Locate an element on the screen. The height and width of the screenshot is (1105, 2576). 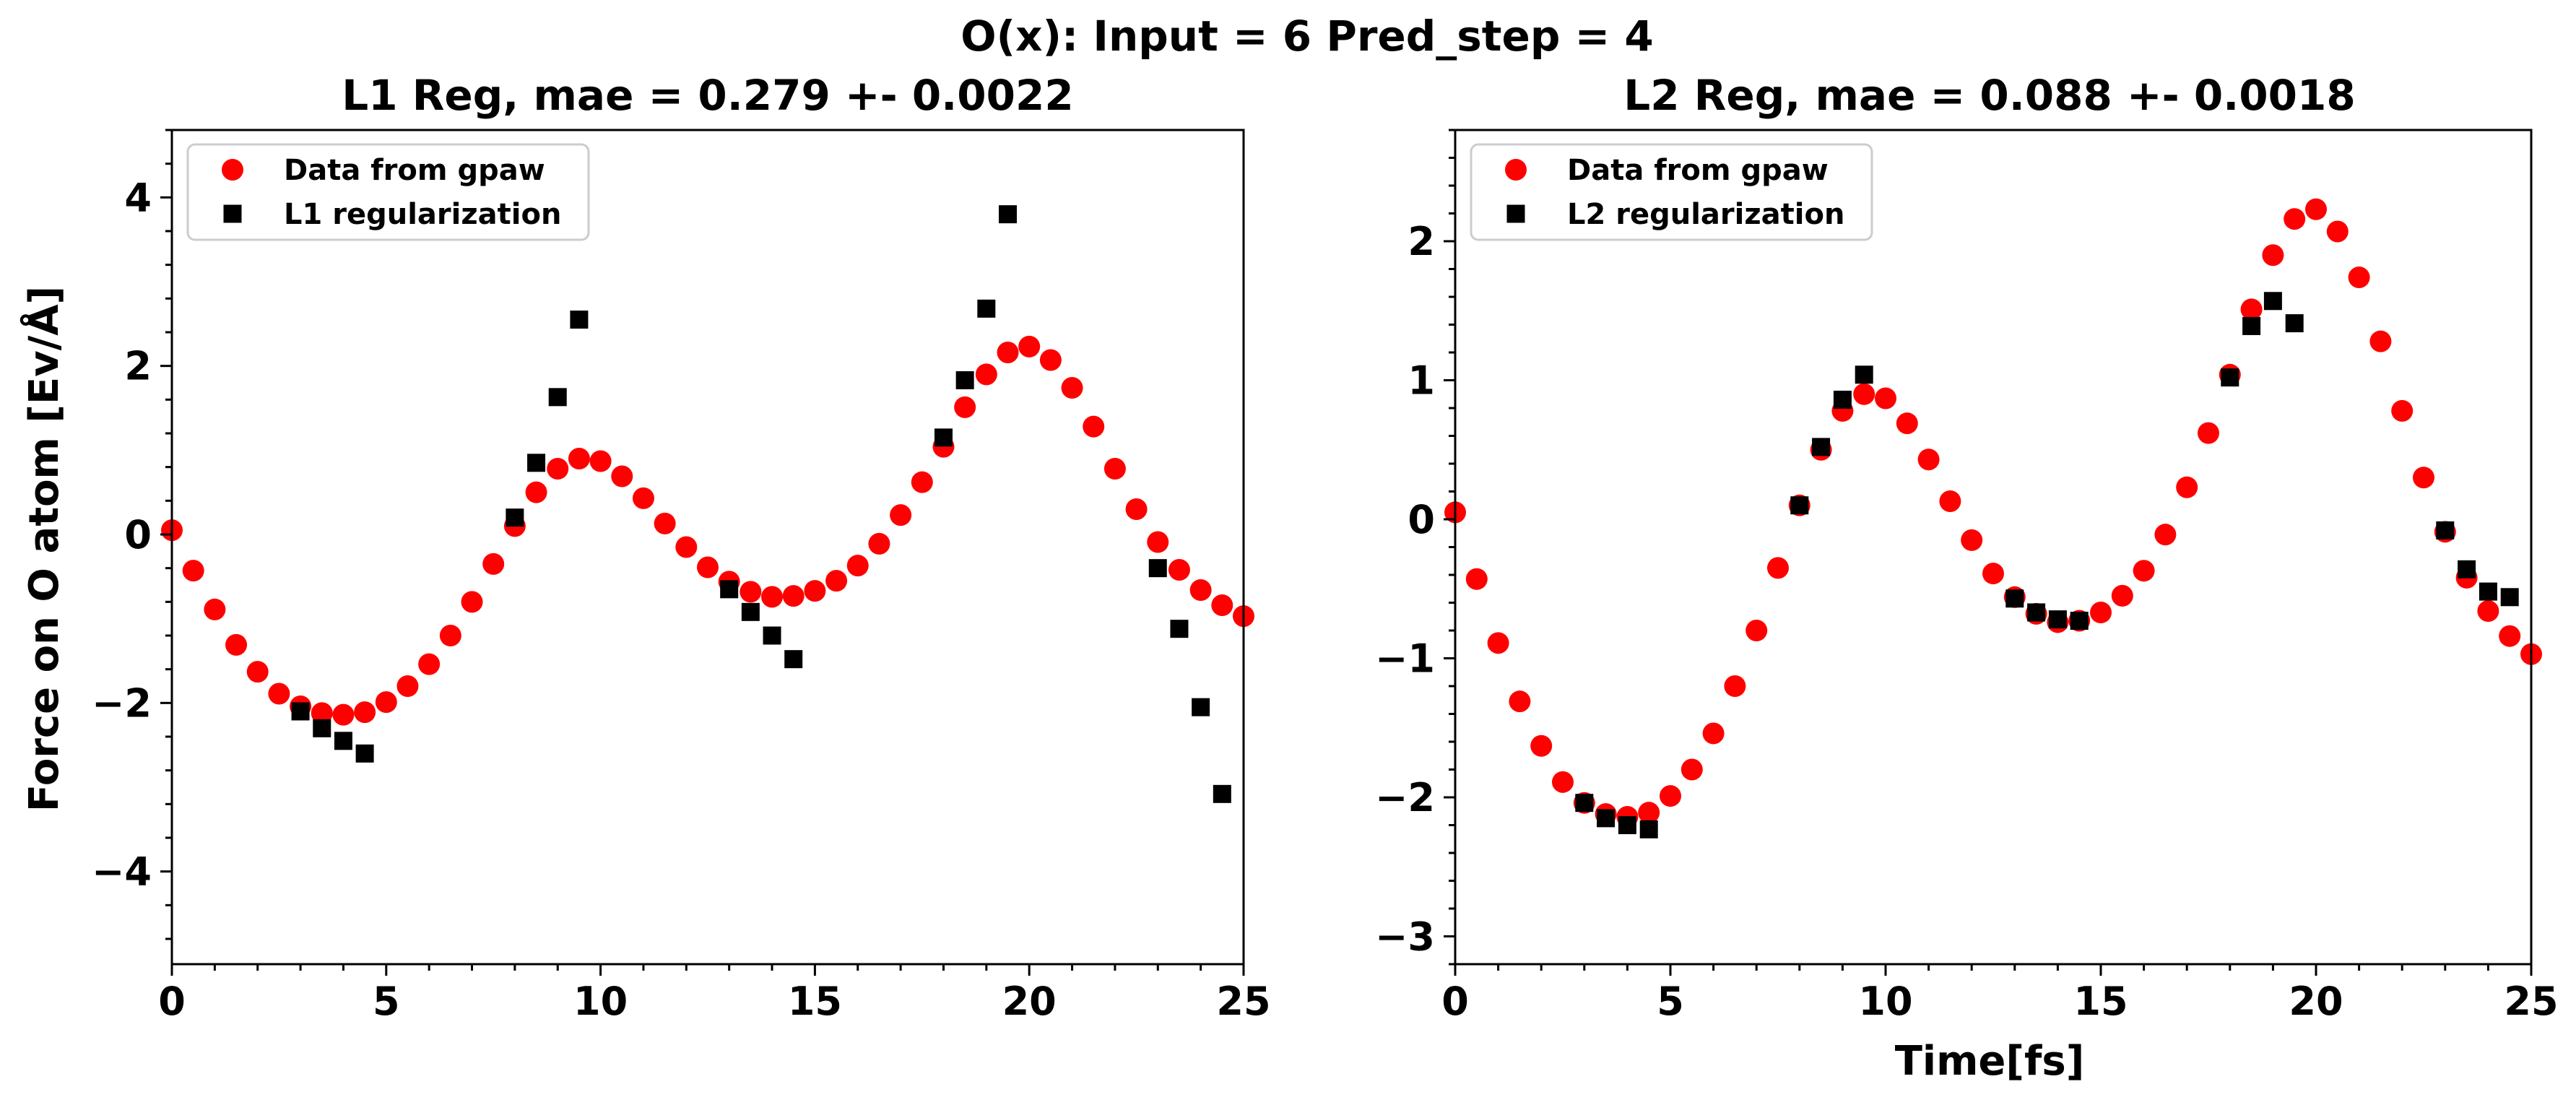
y-tick-label: −1 is located at coordinates (1405, 659).